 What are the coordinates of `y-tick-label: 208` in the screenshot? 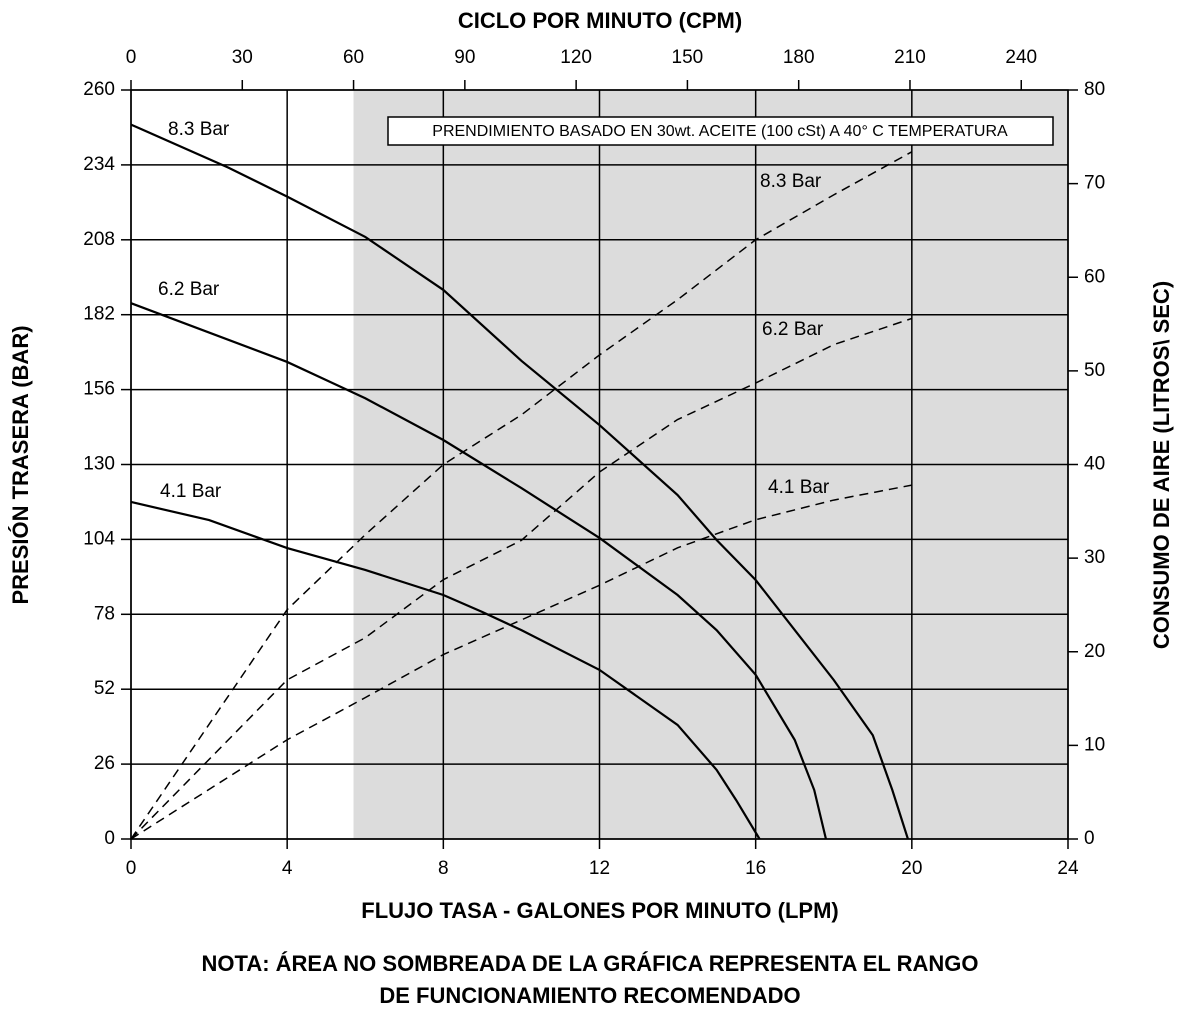 It's located at (99, 239).